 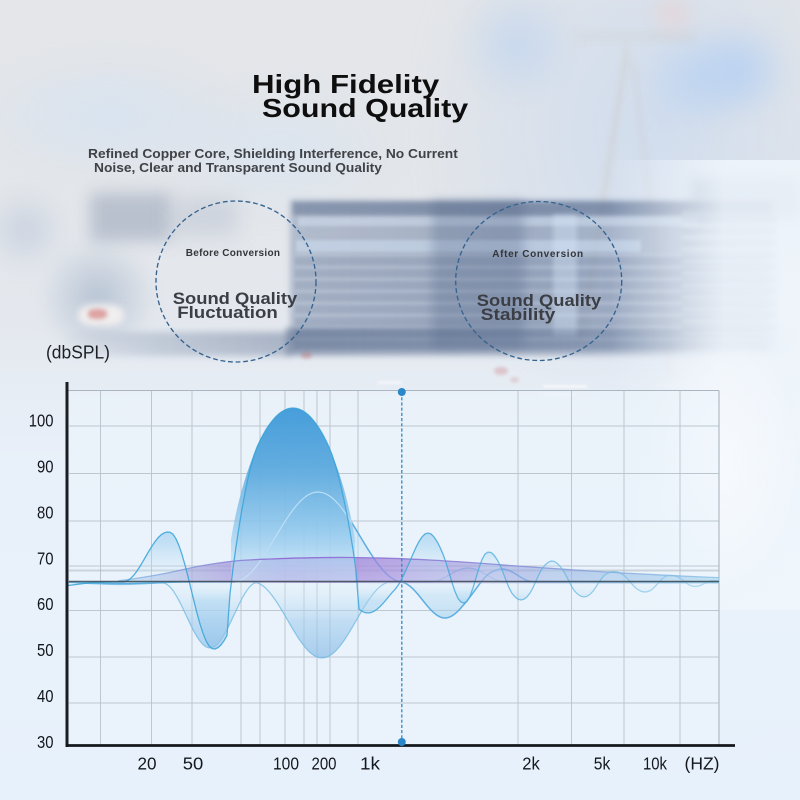 What do you see at coordinates (147, 764) in the screenshot?
I see `svg-text: 20` at bounding box center [147, 764].